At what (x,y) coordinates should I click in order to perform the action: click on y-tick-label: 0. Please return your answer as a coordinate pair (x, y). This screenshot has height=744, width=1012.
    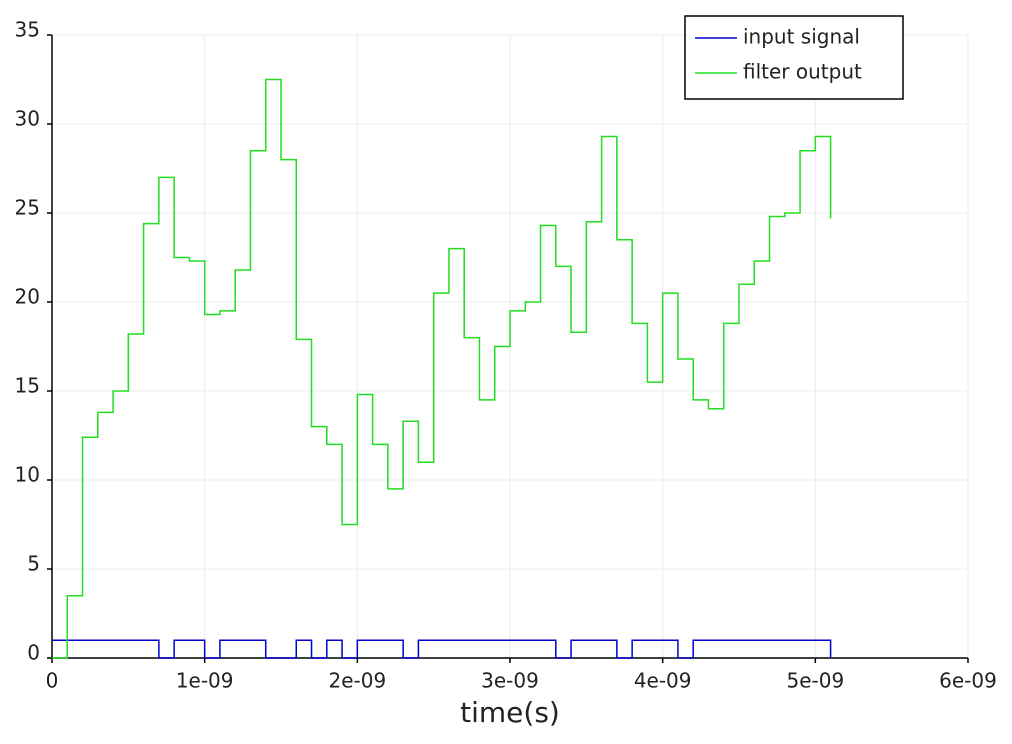
    Looking at the image, I should click on (33, 653).